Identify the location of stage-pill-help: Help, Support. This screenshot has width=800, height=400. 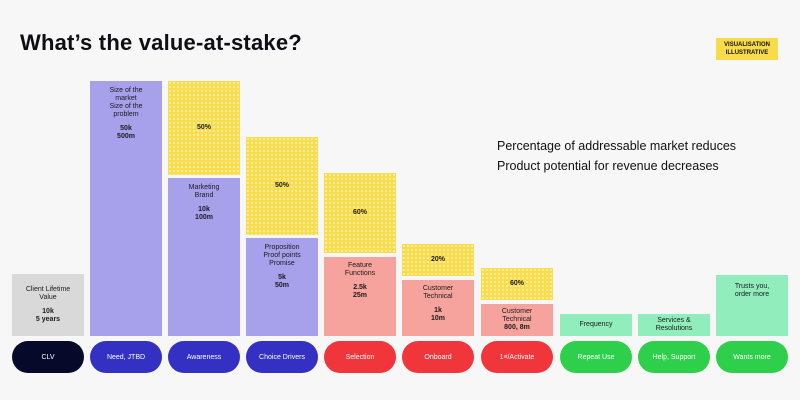
(674, 357).